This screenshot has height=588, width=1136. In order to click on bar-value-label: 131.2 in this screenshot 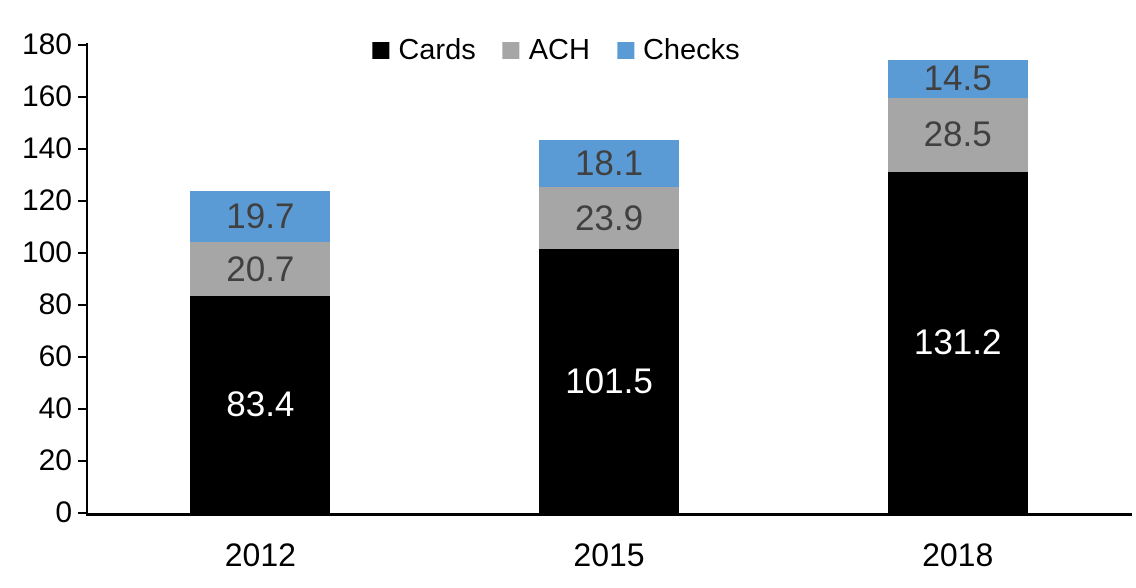, I will do `click(957, 342)`.